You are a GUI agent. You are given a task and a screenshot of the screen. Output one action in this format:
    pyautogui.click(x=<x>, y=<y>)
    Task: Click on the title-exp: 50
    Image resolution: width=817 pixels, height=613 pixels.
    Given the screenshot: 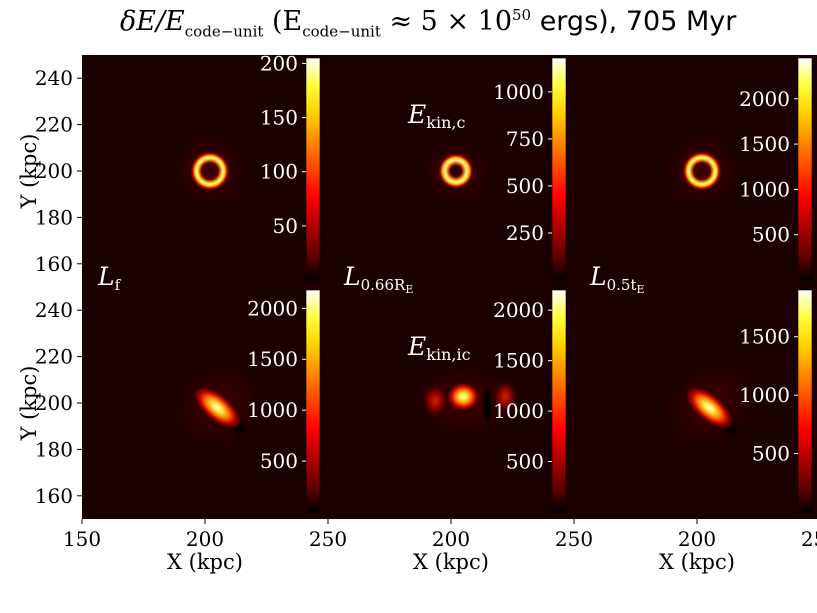 What is the action you would take?
    pyautogui.click(x=522, y=15)
    